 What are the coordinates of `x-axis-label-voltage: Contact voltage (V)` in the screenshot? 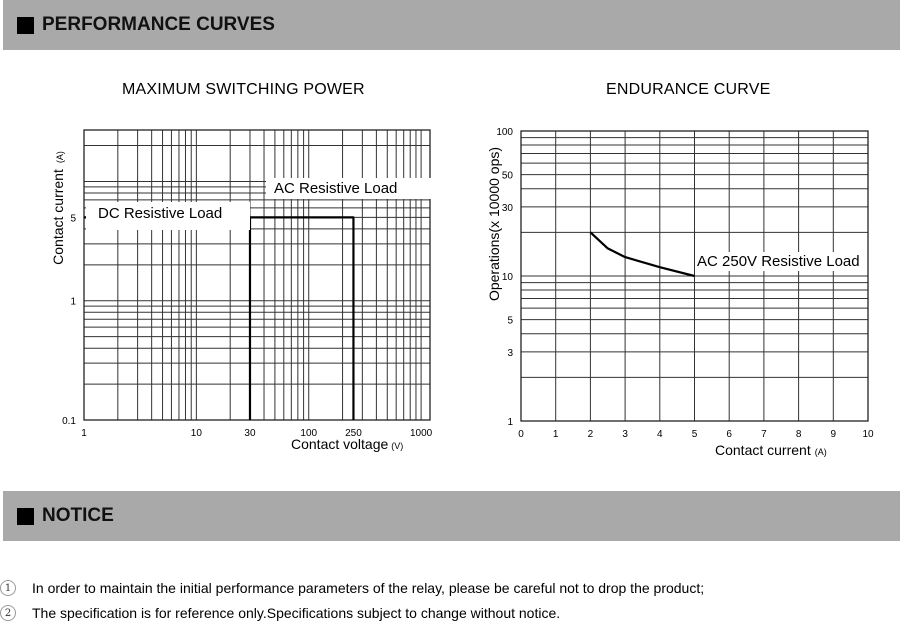 It's located at (347, 444).